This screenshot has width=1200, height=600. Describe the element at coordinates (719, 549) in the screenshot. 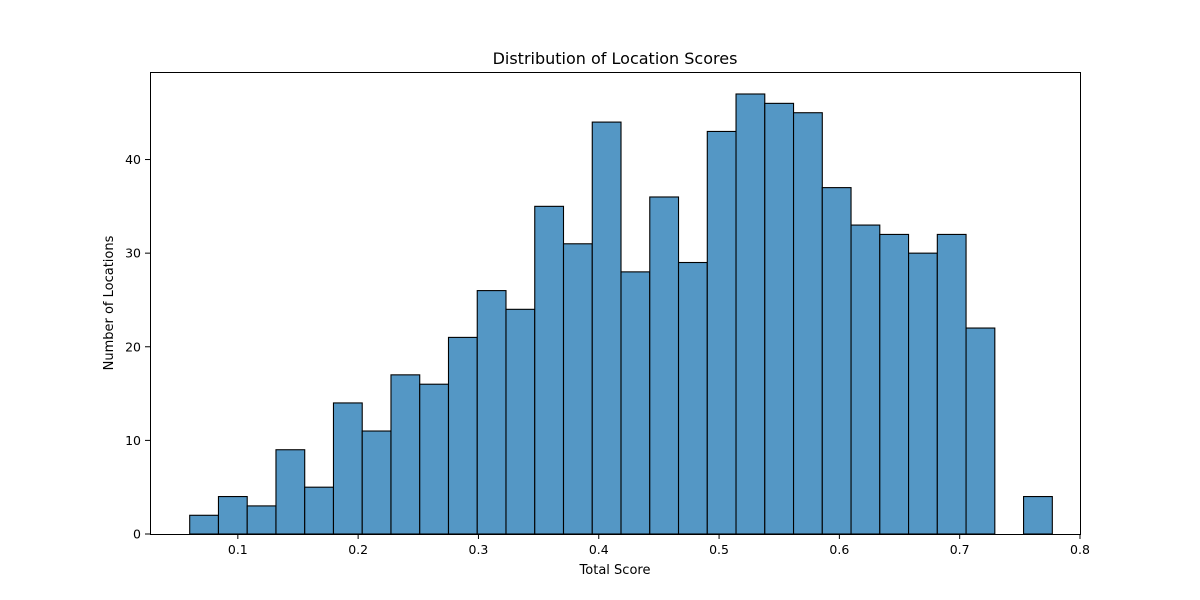

I see `x-tick-label: 0.5` at that location.